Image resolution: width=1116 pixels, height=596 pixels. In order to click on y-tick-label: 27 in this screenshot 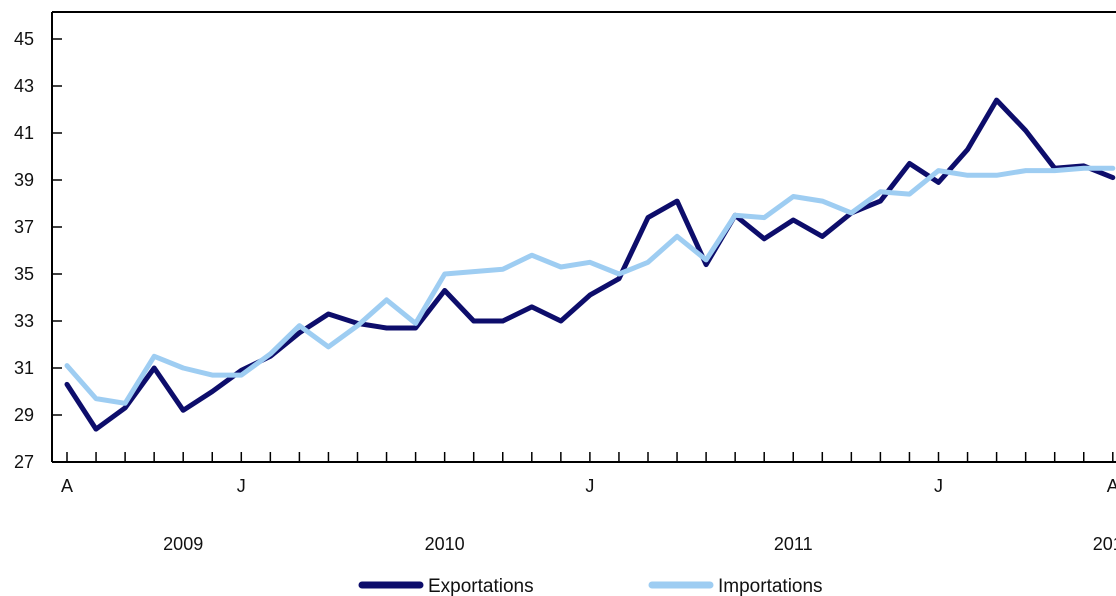, I will do `click(24, 462)`.